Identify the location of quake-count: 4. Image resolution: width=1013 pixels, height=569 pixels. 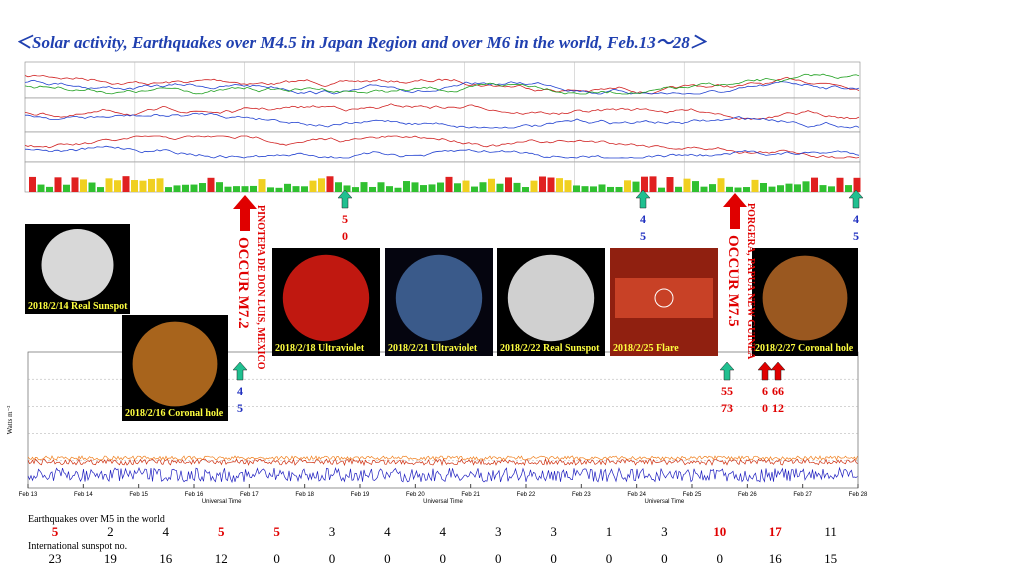
(240, 391).